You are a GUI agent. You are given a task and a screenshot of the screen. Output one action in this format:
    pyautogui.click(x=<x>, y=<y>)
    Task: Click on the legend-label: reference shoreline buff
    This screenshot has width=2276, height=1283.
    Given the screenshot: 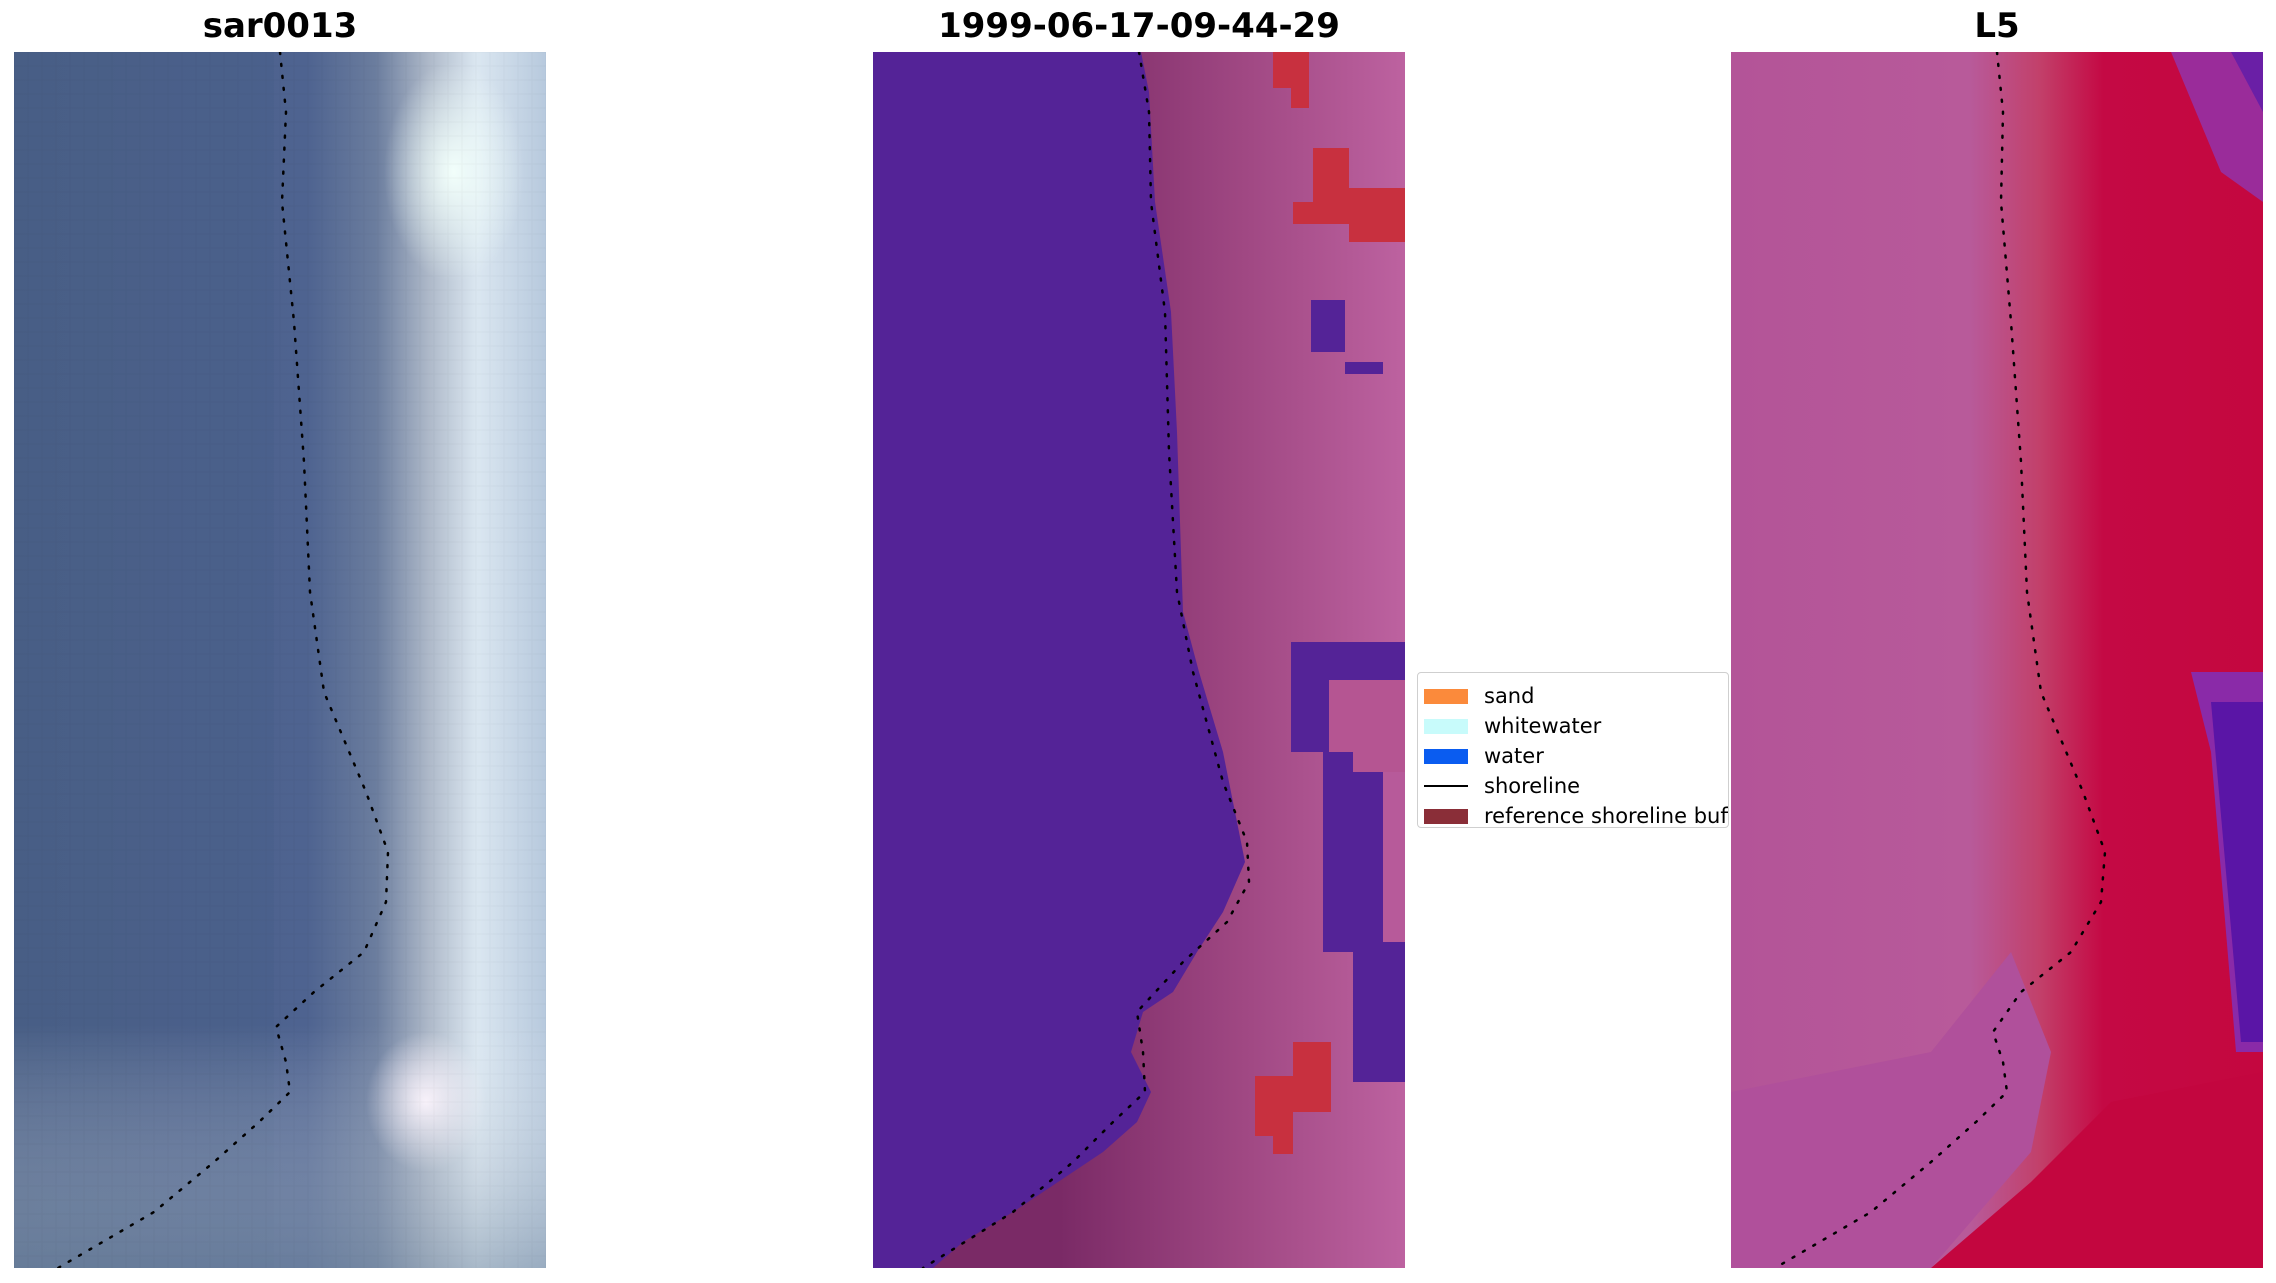 What is the action you would take?
    pyautogui.click(x=1606, y=816)
    